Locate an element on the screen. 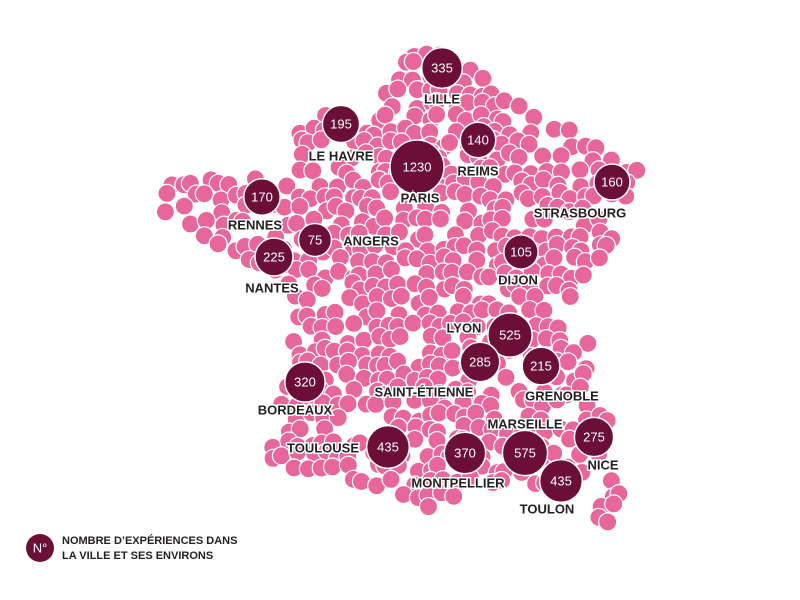  city-value: 75 is located at coordinates (315, 239).